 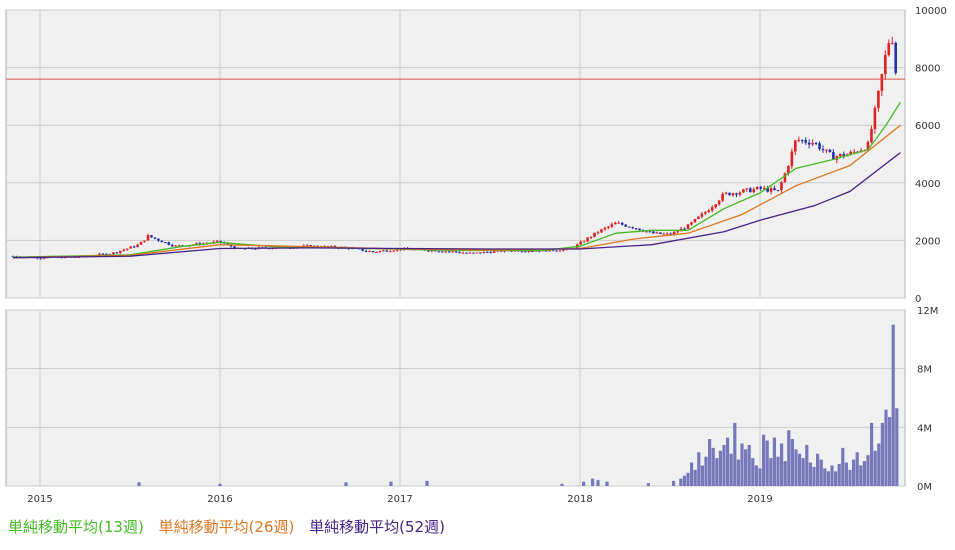 What do you see at coordinates (759, 499) in the screenshot?
I see `x-tick-label: 2019` at bounding box center [759, 499].